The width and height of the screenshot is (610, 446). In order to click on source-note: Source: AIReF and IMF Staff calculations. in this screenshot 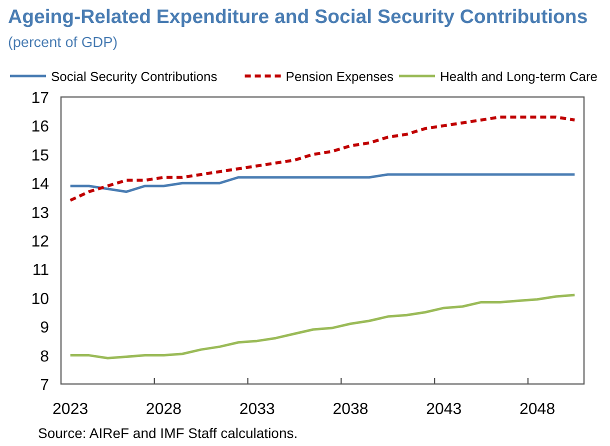, I will do `click(168, 433)`.